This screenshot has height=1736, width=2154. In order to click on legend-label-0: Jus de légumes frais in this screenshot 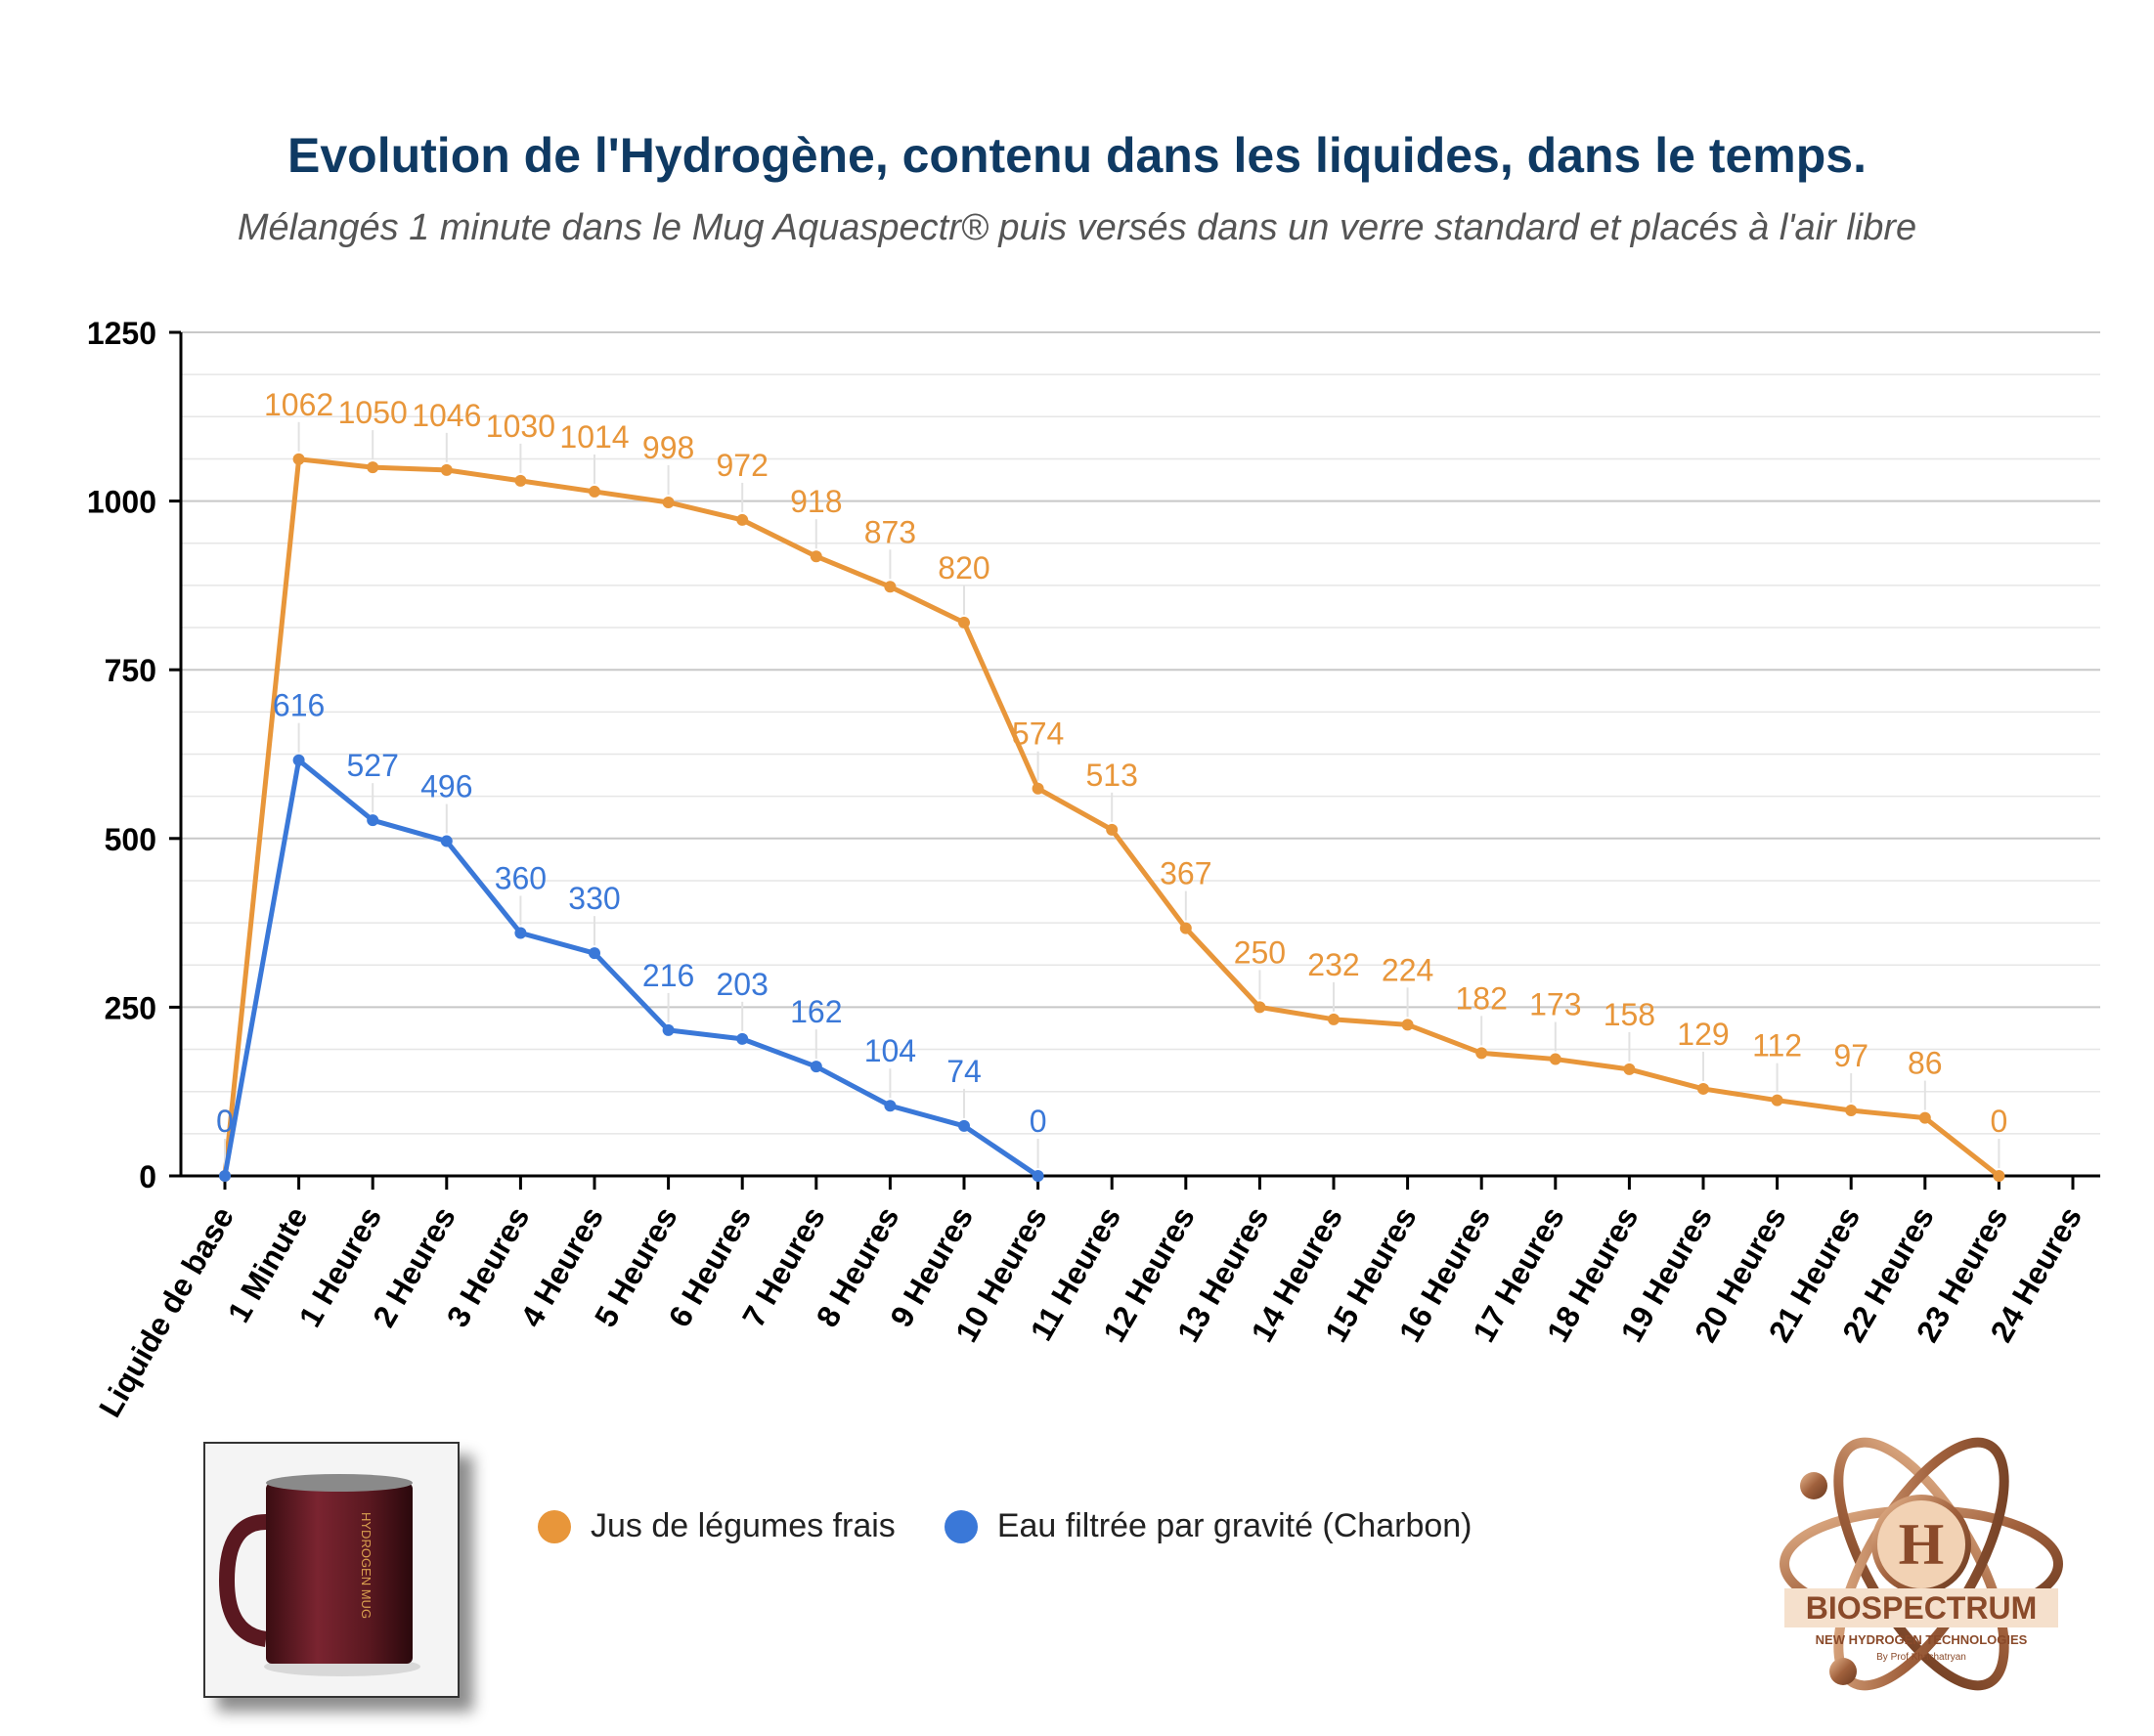, I will do `click(743, 1526)`.